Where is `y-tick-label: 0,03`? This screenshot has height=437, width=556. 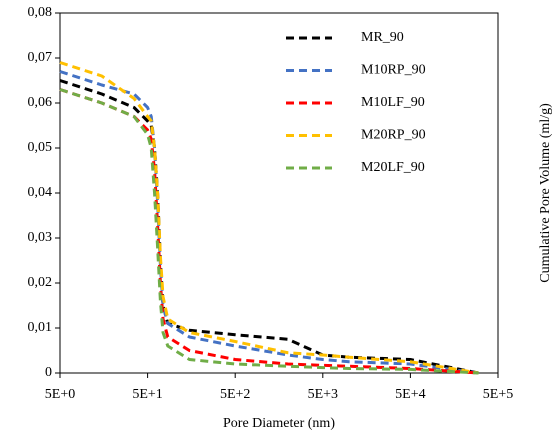
y-tick-label: 0,03 is located at coordinates (40, 237).